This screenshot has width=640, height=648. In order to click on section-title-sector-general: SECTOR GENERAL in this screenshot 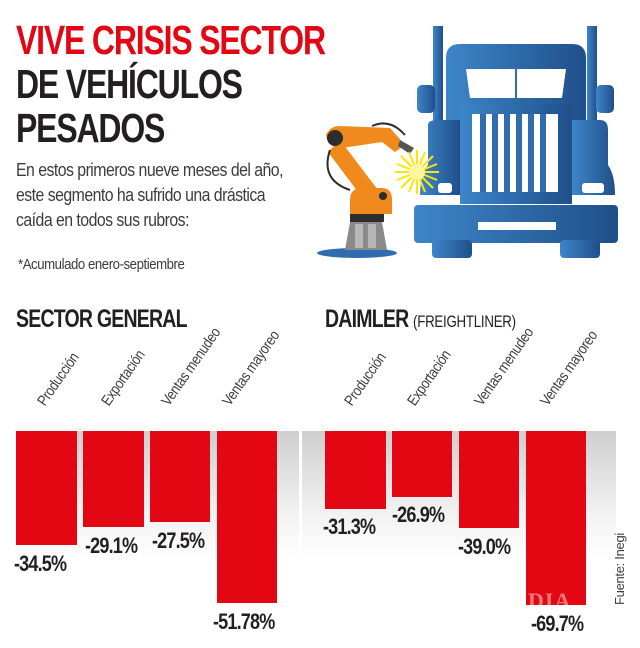, I will do `click(102, 319)`.